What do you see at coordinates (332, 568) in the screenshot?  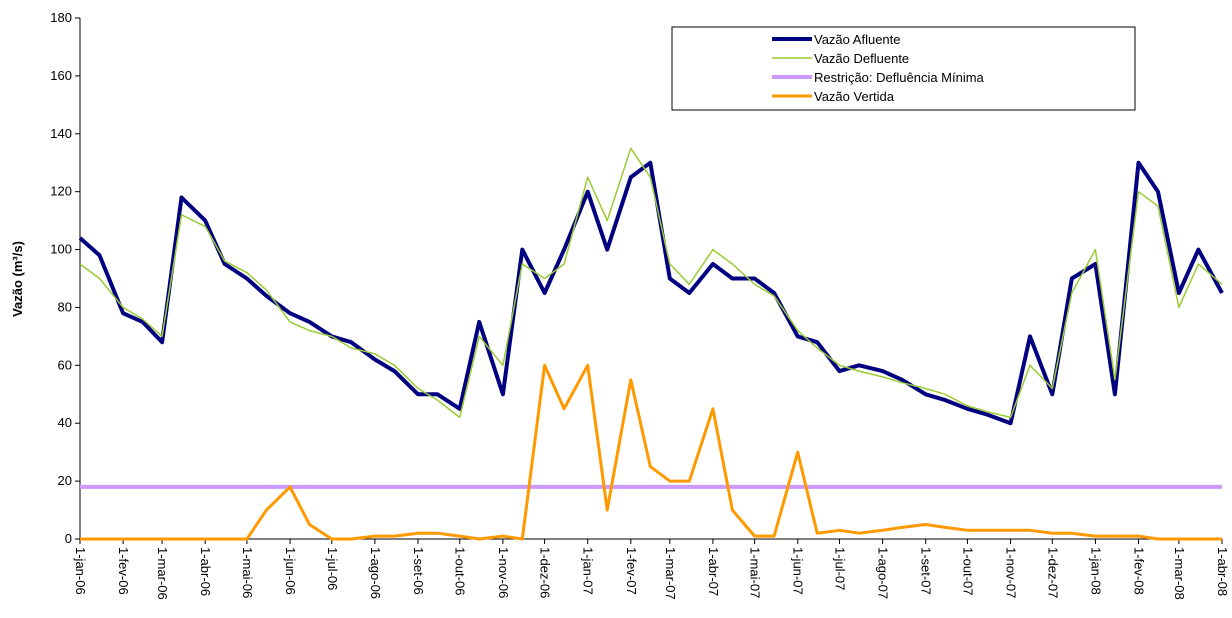 I see `x-tick-label: 1-jul-06` at bounding box center [332, 568].